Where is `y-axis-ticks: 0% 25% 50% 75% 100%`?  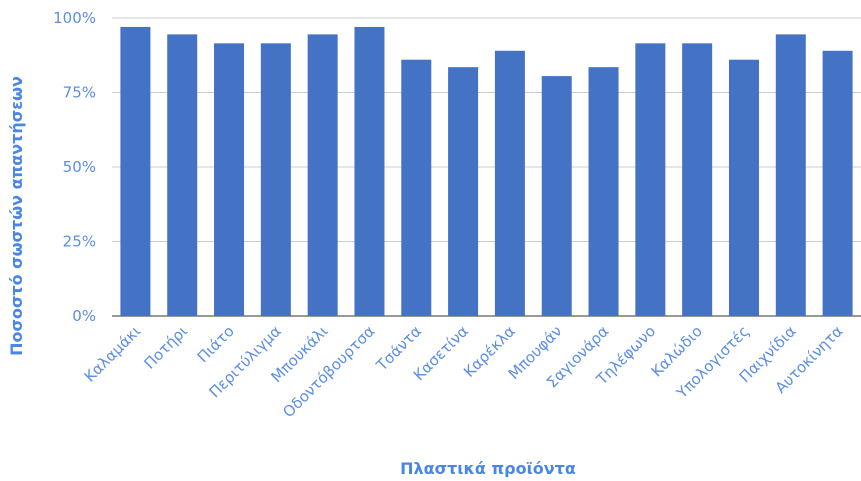
y-axis-ticks: 0% 25% 50% 75% 100% is located at coordinates (74, 167).